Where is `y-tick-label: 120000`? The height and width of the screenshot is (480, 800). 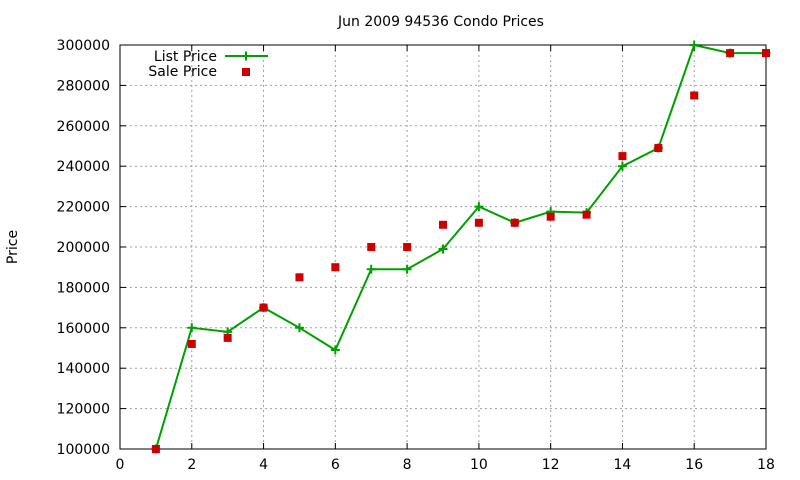 y-tick-label: 120000 is located at coordinates (83, 410).